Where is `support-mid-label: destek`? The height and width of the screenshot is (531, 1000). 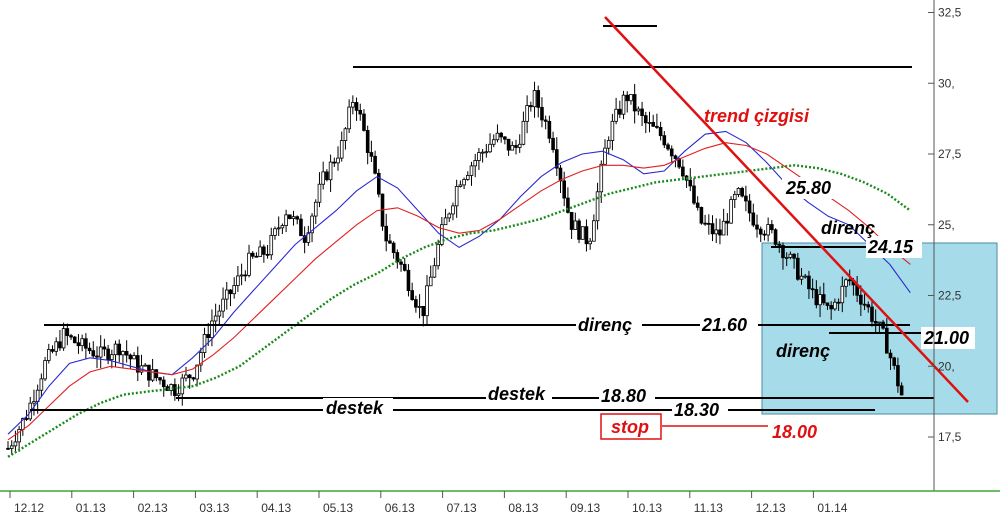 support-mid-label: destek is located at coordinates (517, 394).